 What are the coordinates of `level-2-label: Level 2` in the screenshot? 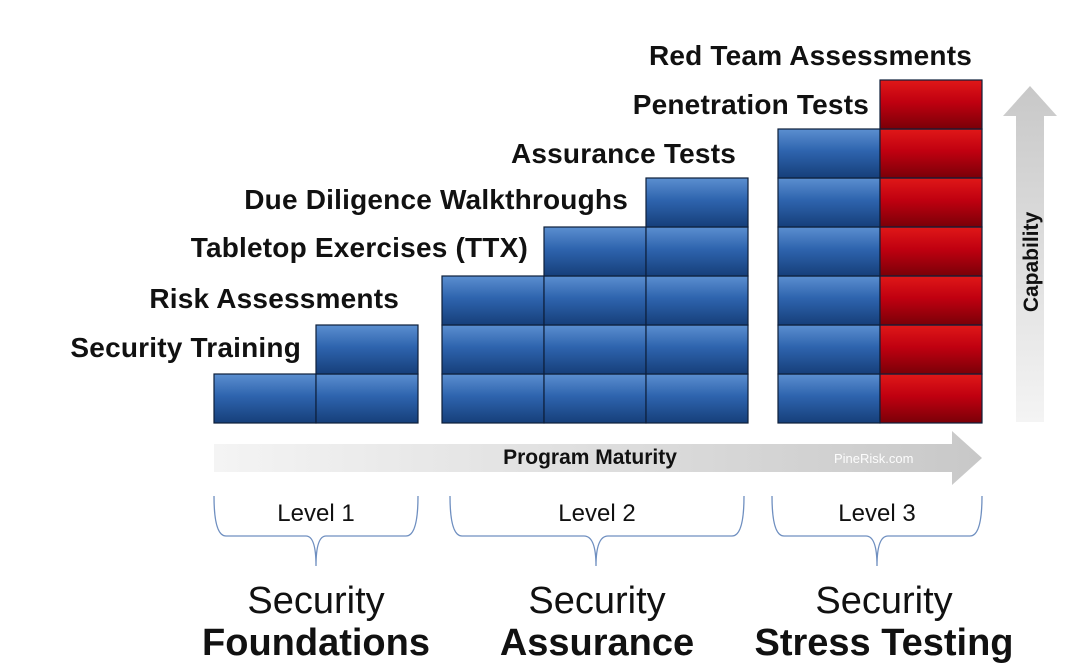 It's located at (597, 513).